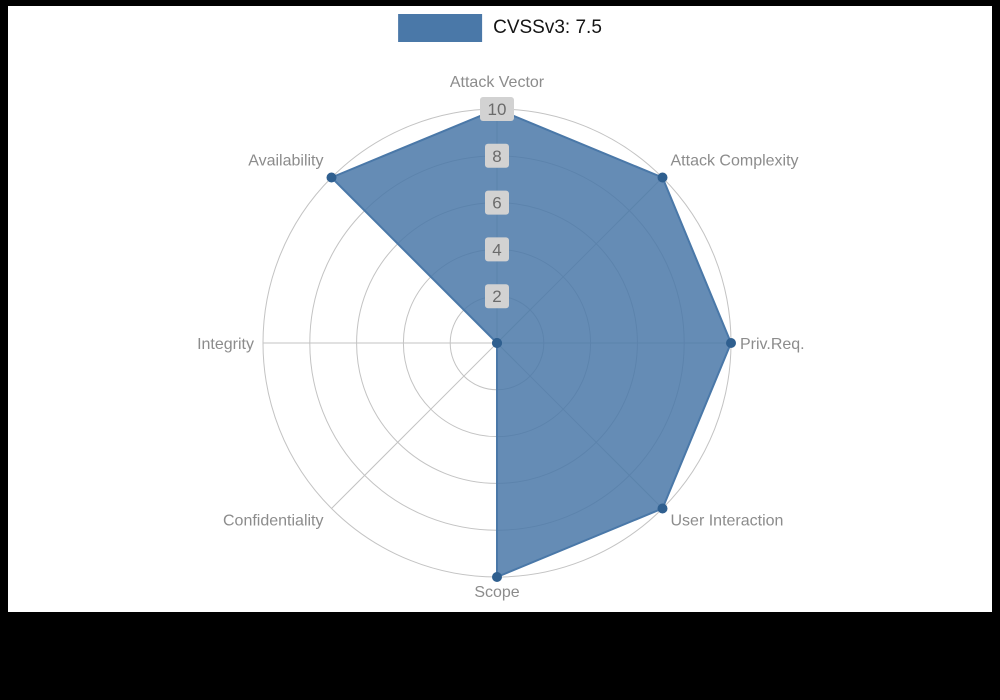  Describe the element at coordinates (285, 161) in the screenshot. I see `axis-label-availability: Availability` at that location.